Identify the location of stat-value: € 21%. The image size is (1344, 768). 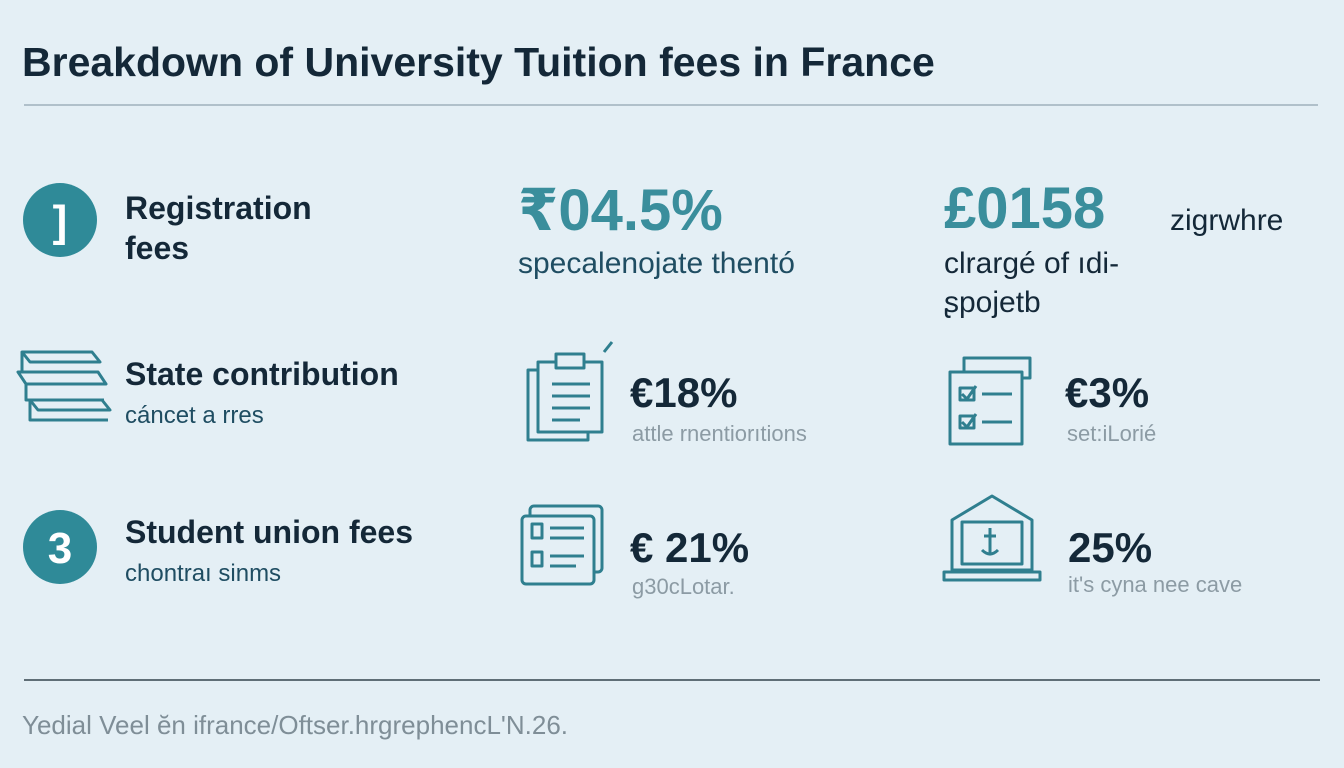
(689, 547).